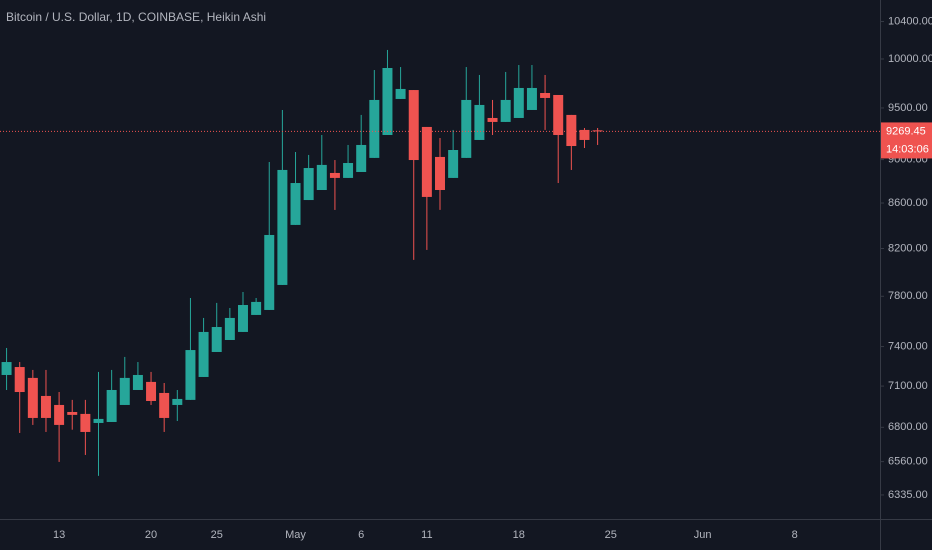 The width and height of the screenshot is (932, 550). I want to click on y-tick-label: 8600.00, so click(908, 203).